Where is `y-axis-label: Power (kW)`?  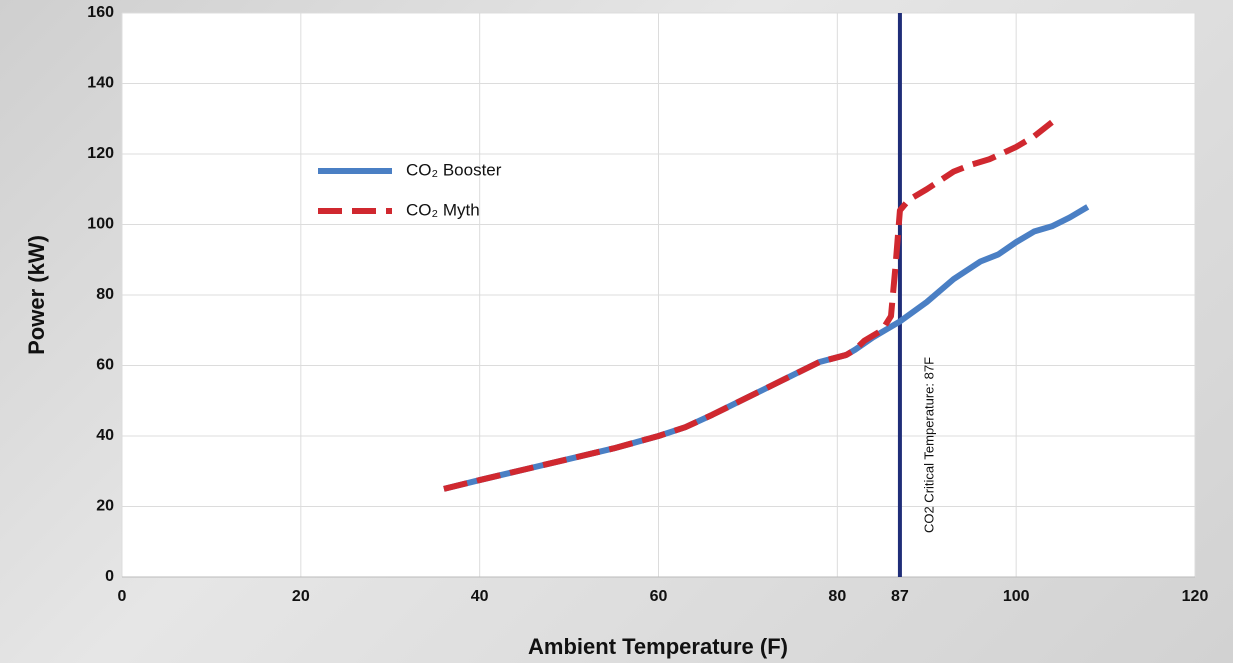 y-axis-label: Power (kW) is located at coordinates (36, 295).